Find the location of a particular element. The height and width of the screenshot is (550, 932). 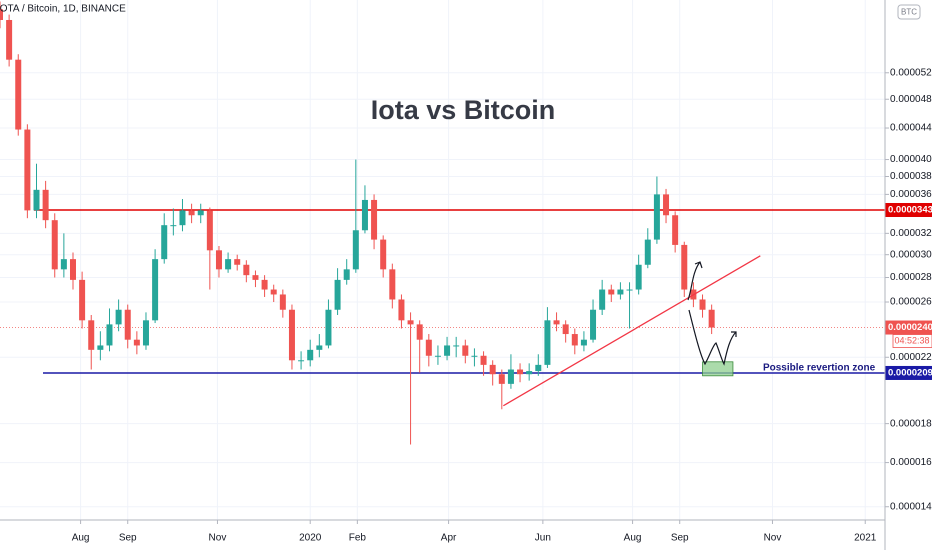

support-tag is located at coordinates (908, 372).